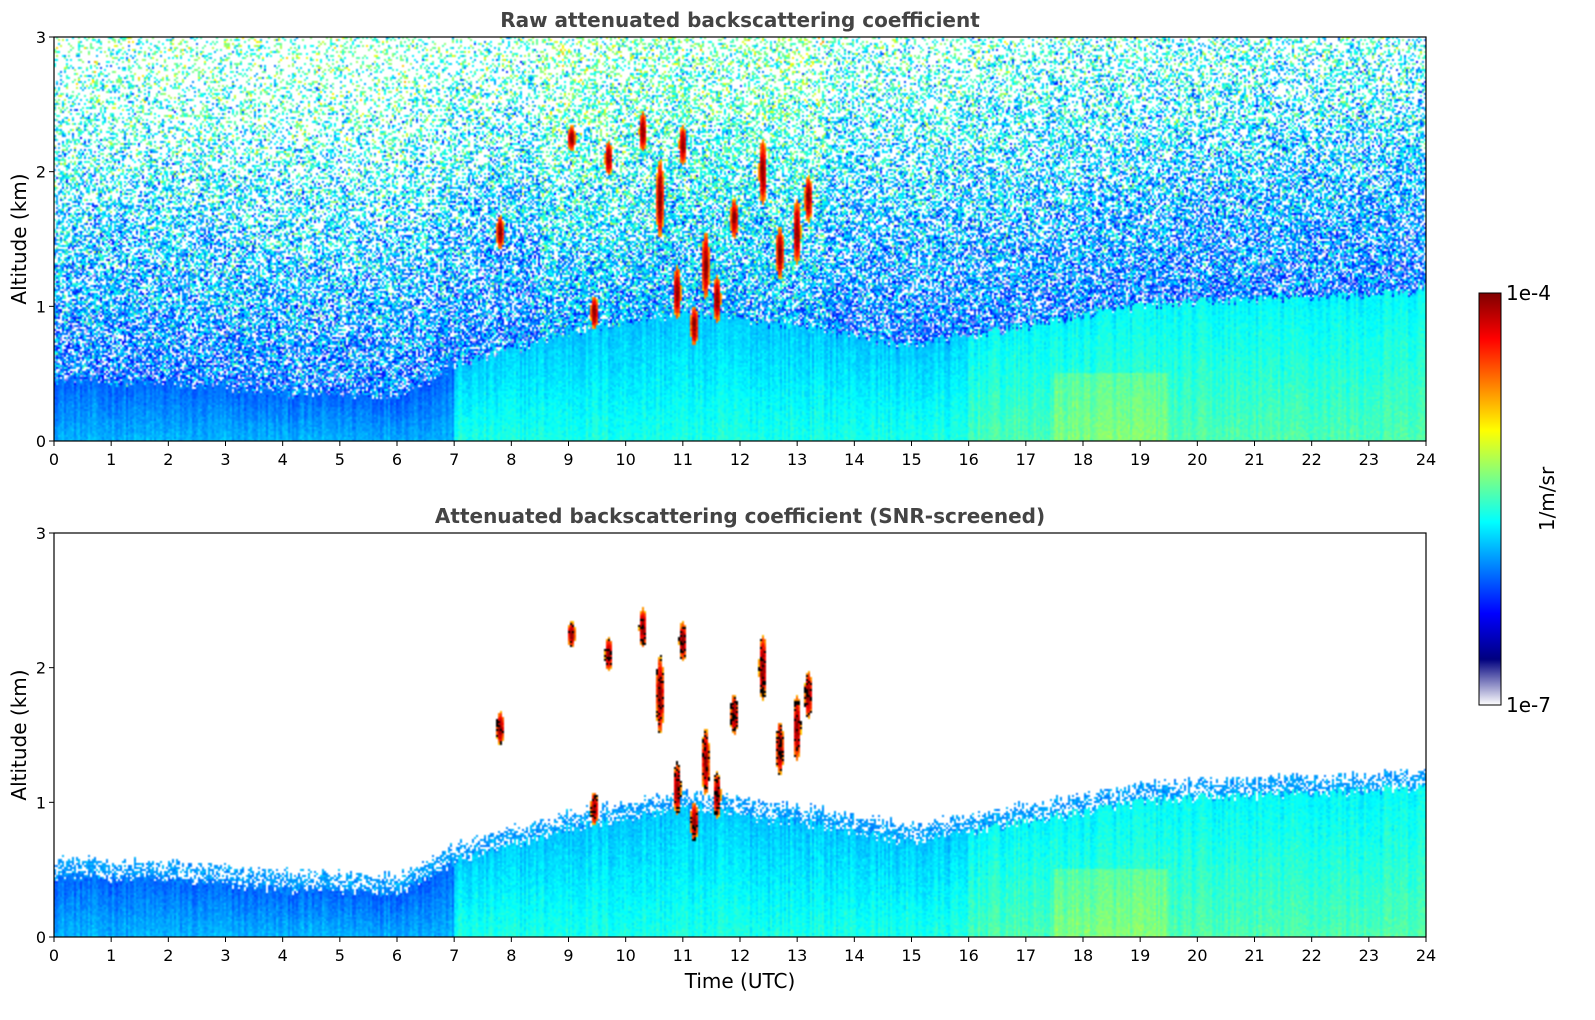  Describe the element at coordinates (1528, 293) in the screenshot. I see `colorbar-max-label: 1e-4` at that location.